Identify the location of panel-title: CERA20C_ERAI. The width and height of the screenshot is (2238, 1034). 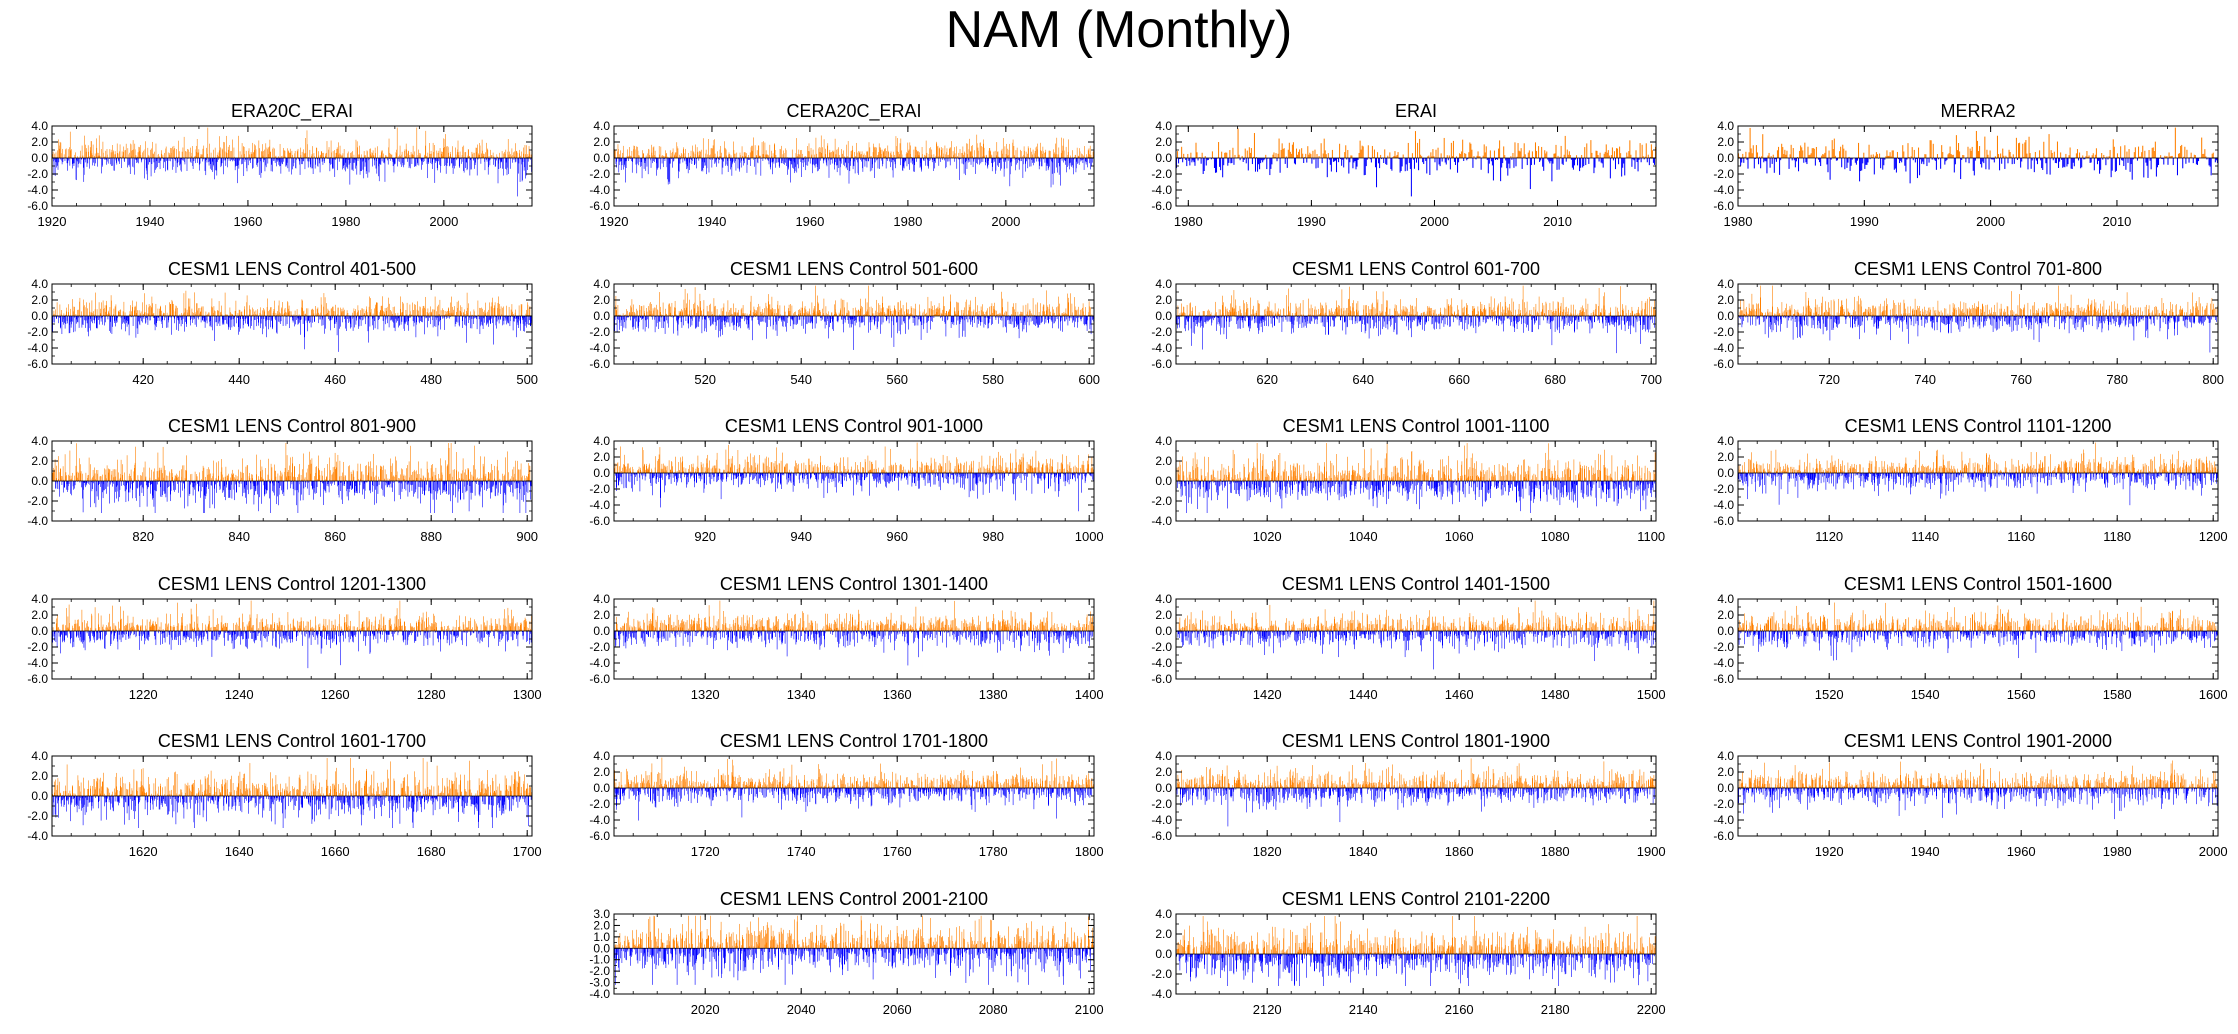
(853, 111).